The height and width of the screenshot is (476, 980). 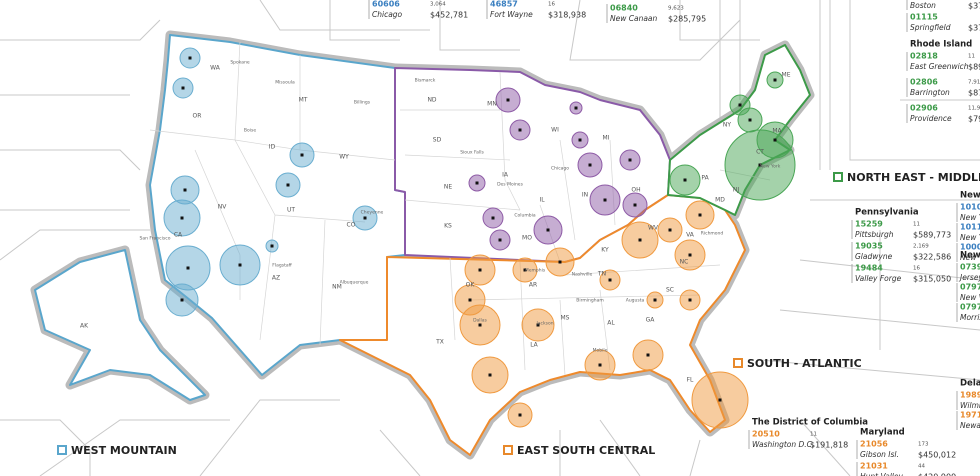 What do you see at coordinates (924, 17) in the screenshot?
I see `zip: 01115` at bounding box center [924, 17].